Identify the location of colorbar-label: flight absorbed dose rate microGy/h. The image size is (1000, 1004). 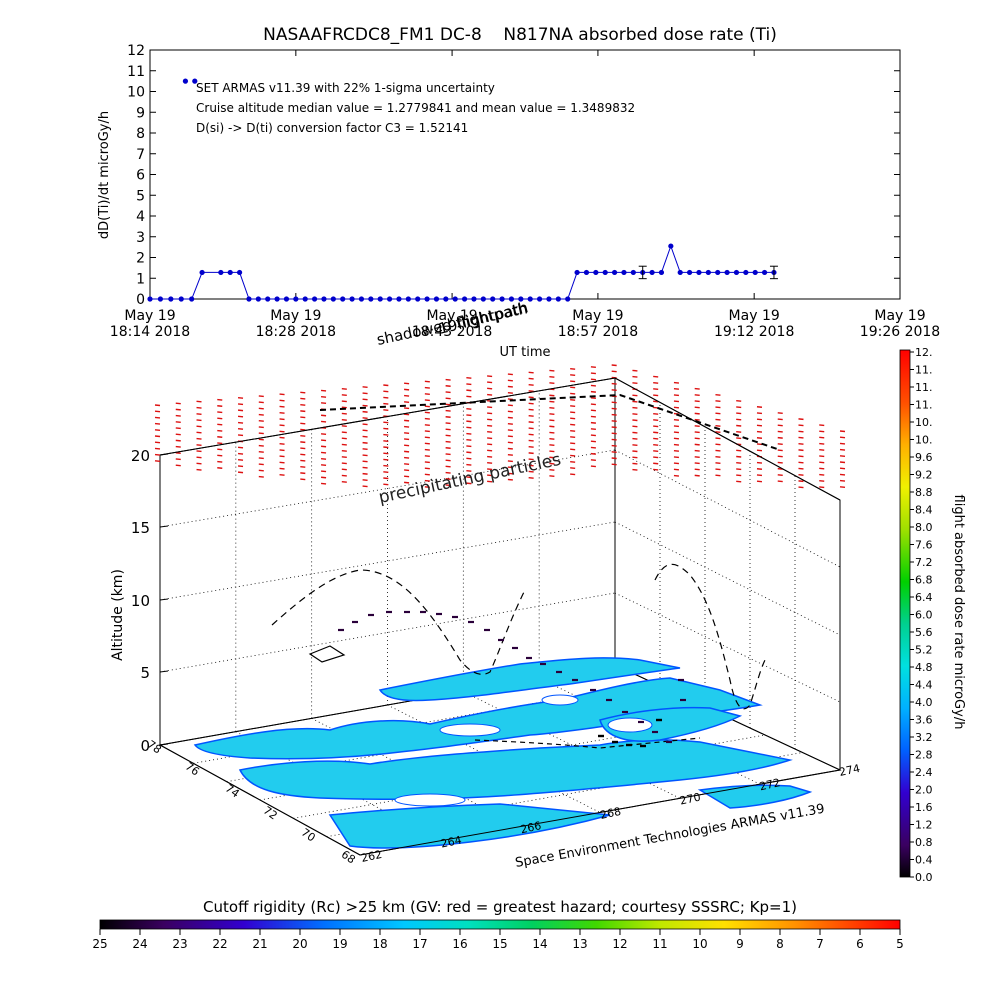
(958, 612).